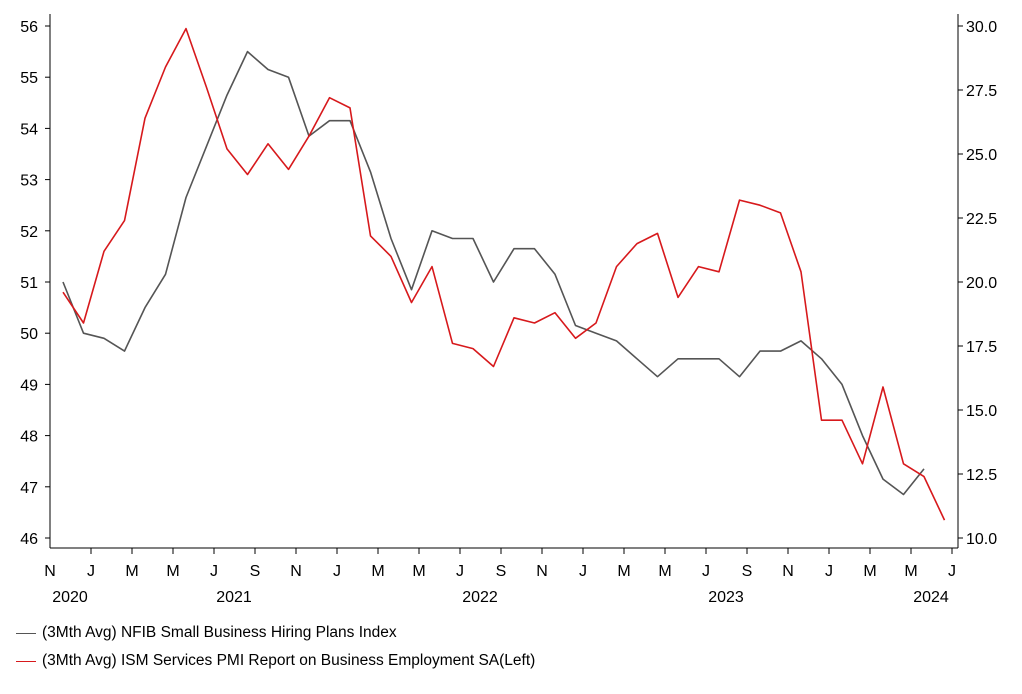 The width and height of the screenshot is (1022, 694). Describe the element at coordinates (29, 539) in the screenshot. I see `y-left-tick-label: 46` at that location.